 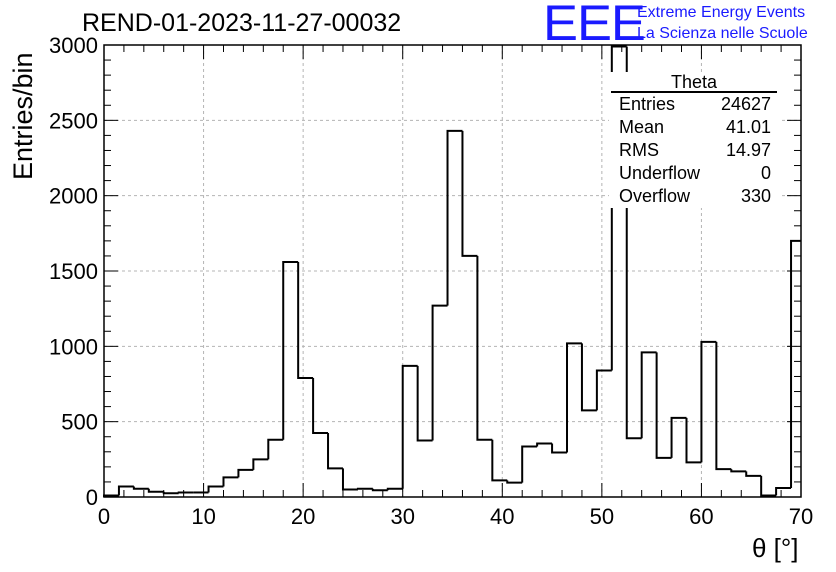 What do you see at coordinates (73, 271) in the screenshot?
I see `y-tick-label: 1500` at bounding box center [73, 271].